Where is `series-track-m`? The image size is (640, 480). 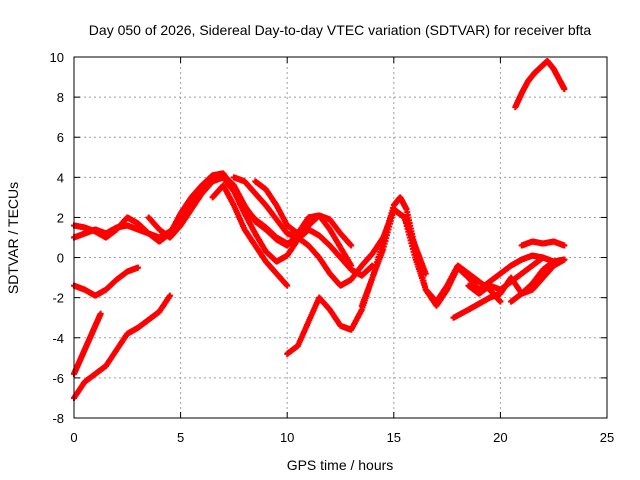 series-track-m is located at coordinates (506, 275).